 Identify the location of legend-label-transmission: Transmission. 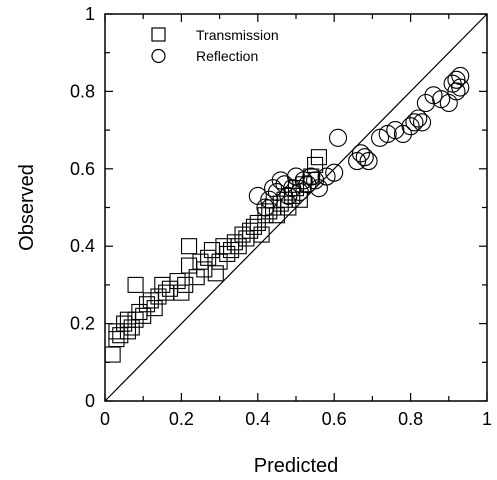
(237, 35).